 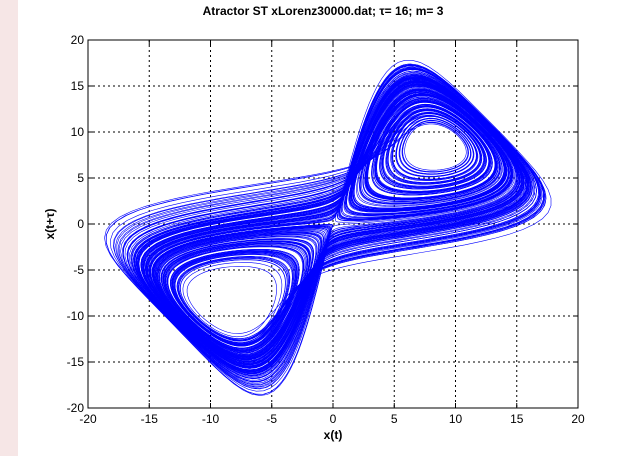 I want to click on x-tick-label: 10, so click(x=456, y=419).